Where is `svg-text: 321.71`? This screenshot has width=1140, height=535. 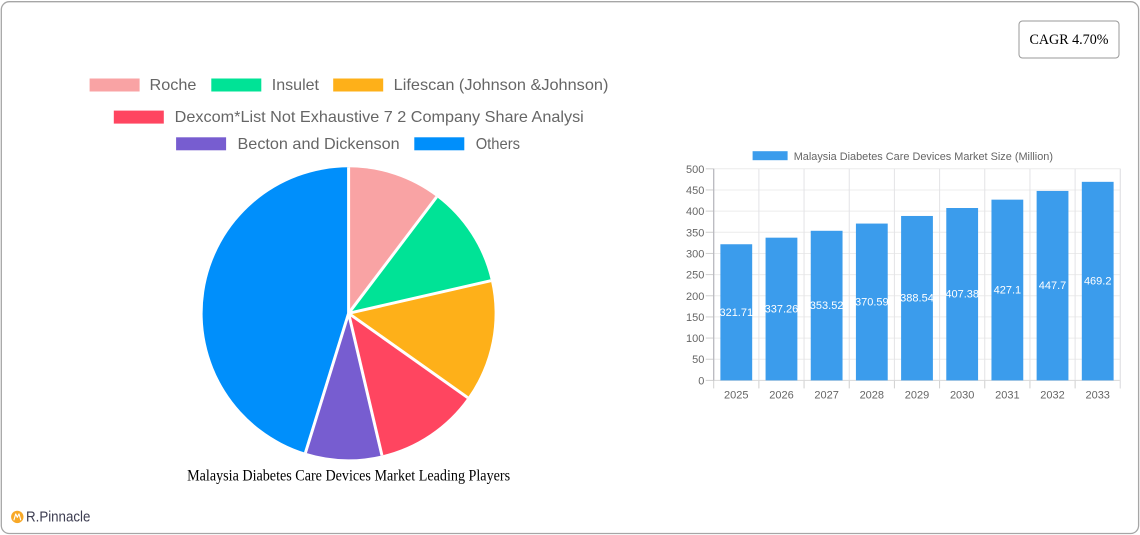 svg-text: 321.71 is located at coordinates (736, 313).